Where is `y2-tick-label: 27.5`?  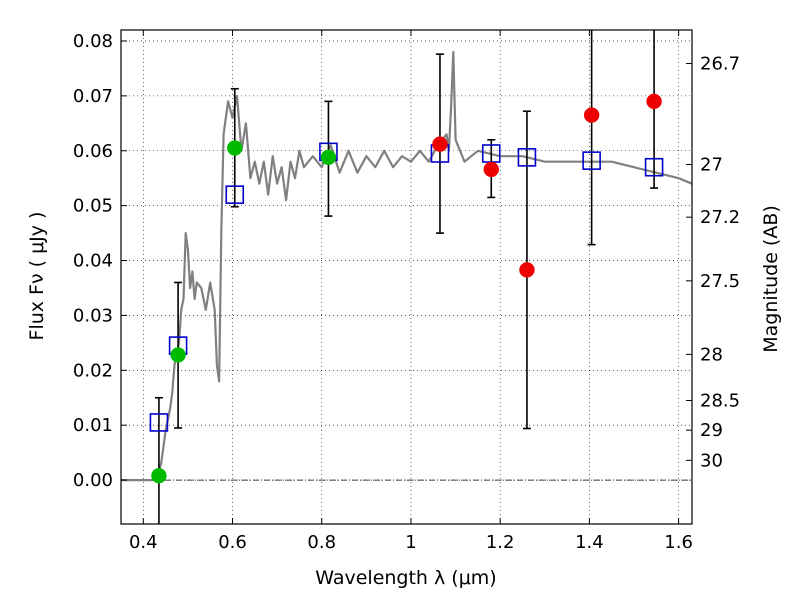 y2-tick-label: 27.5 is located at coordinates (720, 281).